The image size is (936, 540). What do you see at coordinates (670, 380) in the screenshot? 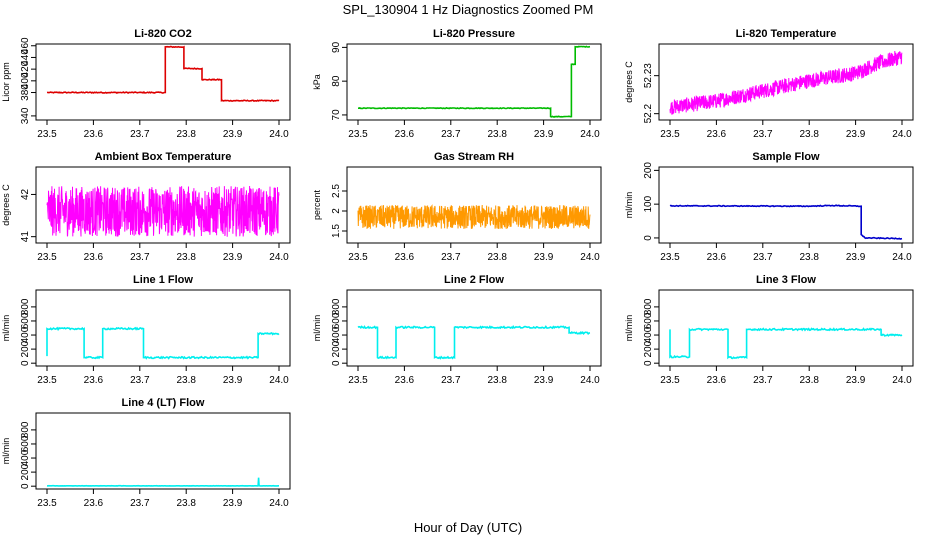
I see `panel-8-xtick-label: 23.5` at bounding box center [670, 380].